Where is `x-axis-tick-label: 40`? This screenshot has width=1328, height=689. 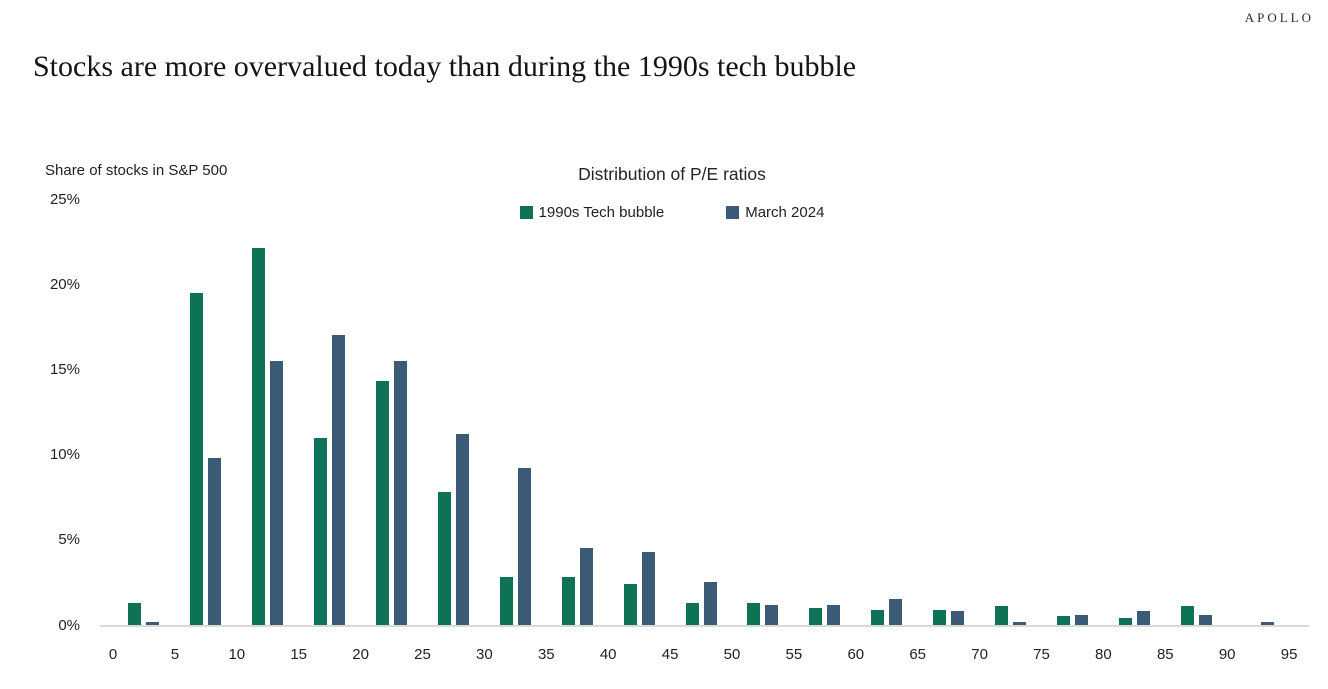
x-axis-tick-label: 40 is located at coordinates (608, 654).